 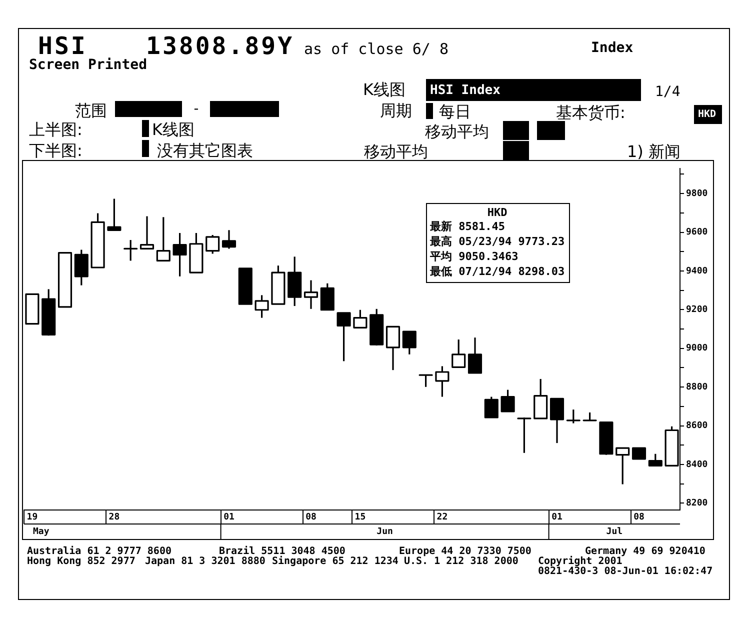 I want to click on text: 上半图:, so click(x=55, y=130).